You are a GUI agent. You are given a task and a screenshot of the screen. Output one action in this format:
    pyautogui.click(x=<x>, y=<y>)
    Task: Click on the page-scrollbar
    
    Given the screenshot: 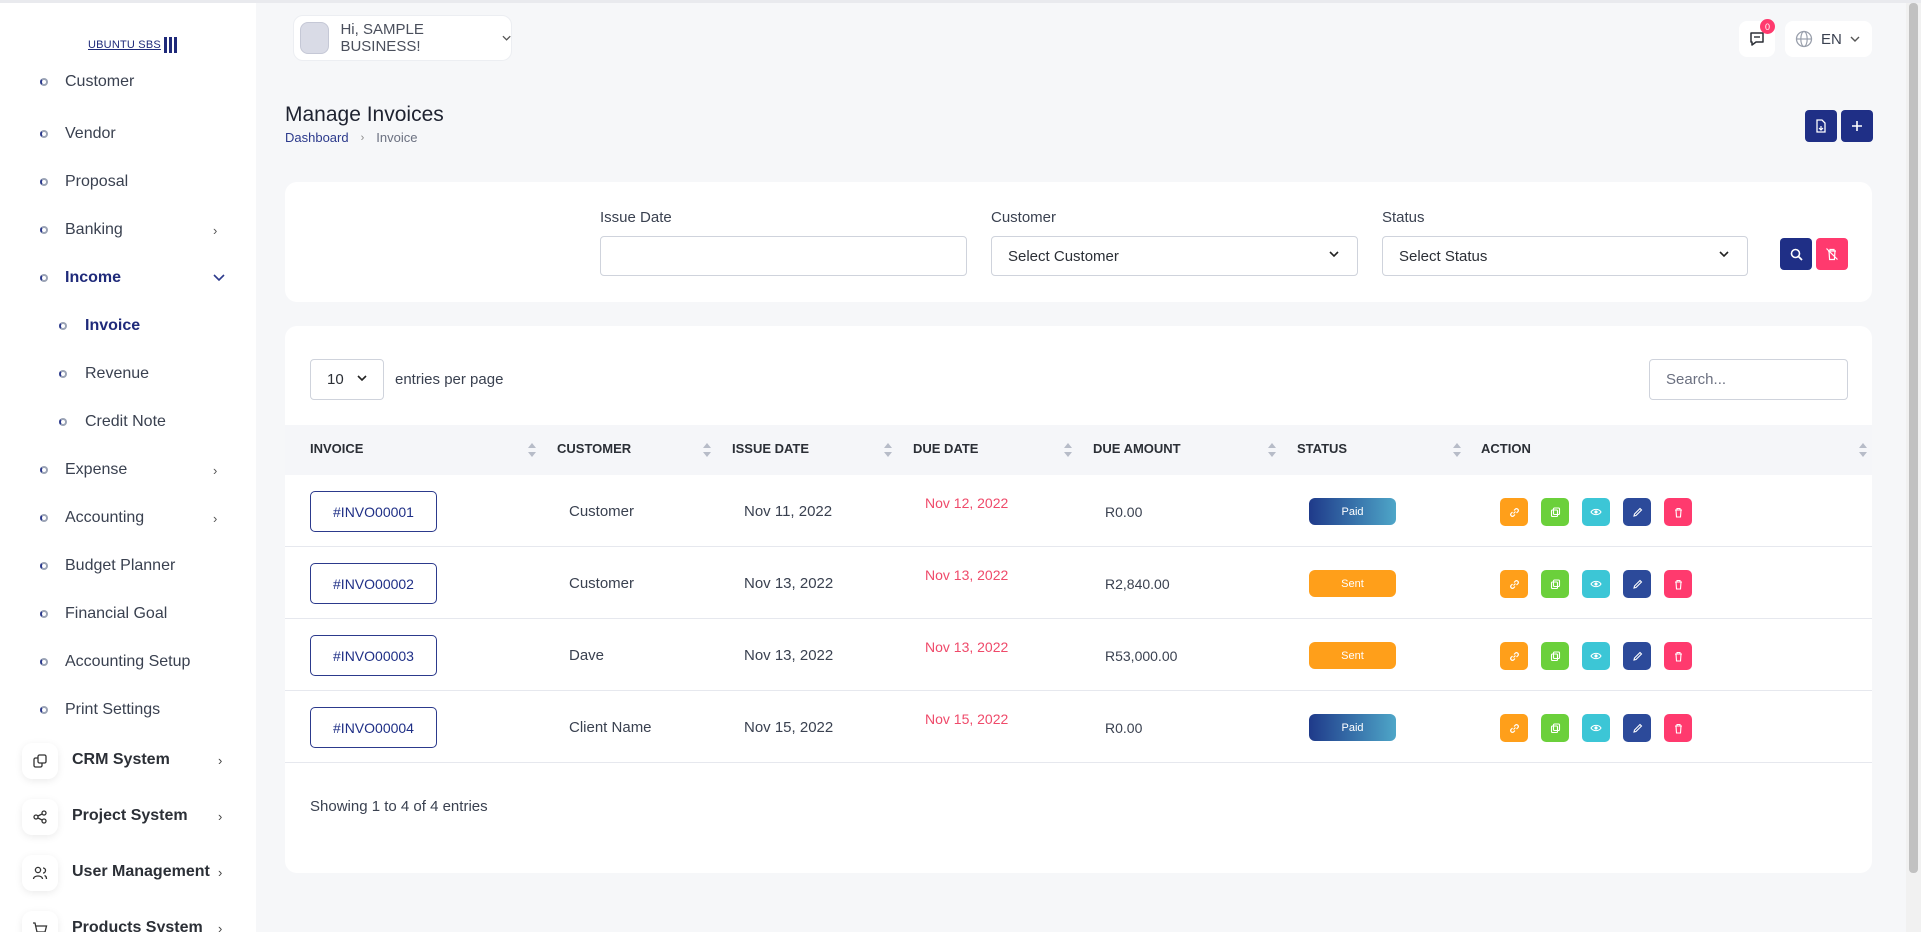 What is the action you would take?
    pyautogui.click(x=1913, y=467)
    